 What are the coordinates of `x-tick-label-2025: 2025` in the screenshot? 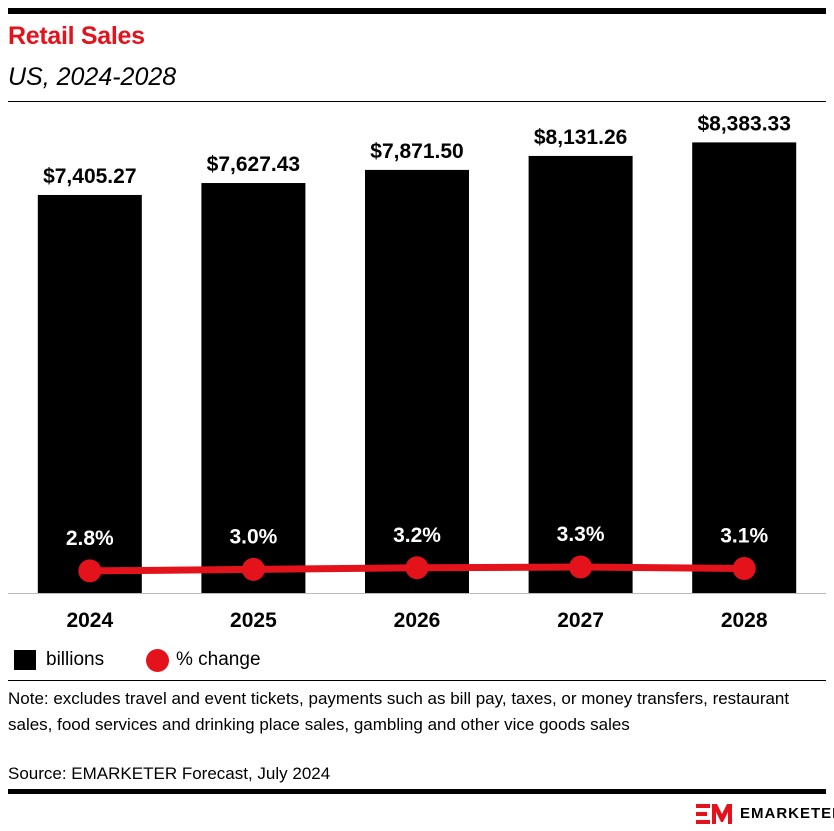 It's located at (253, 620).